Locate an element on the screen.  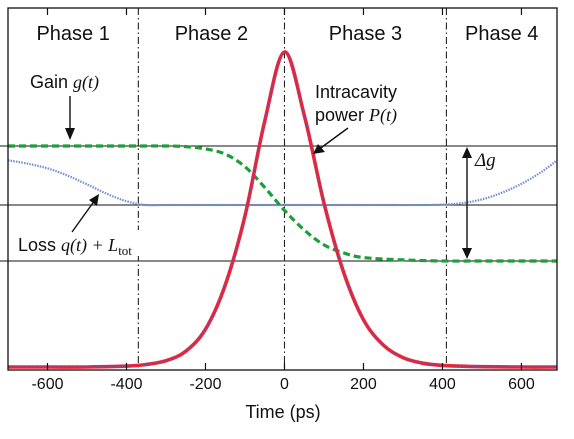
loss-arrow is located at coordinates (83, 216).